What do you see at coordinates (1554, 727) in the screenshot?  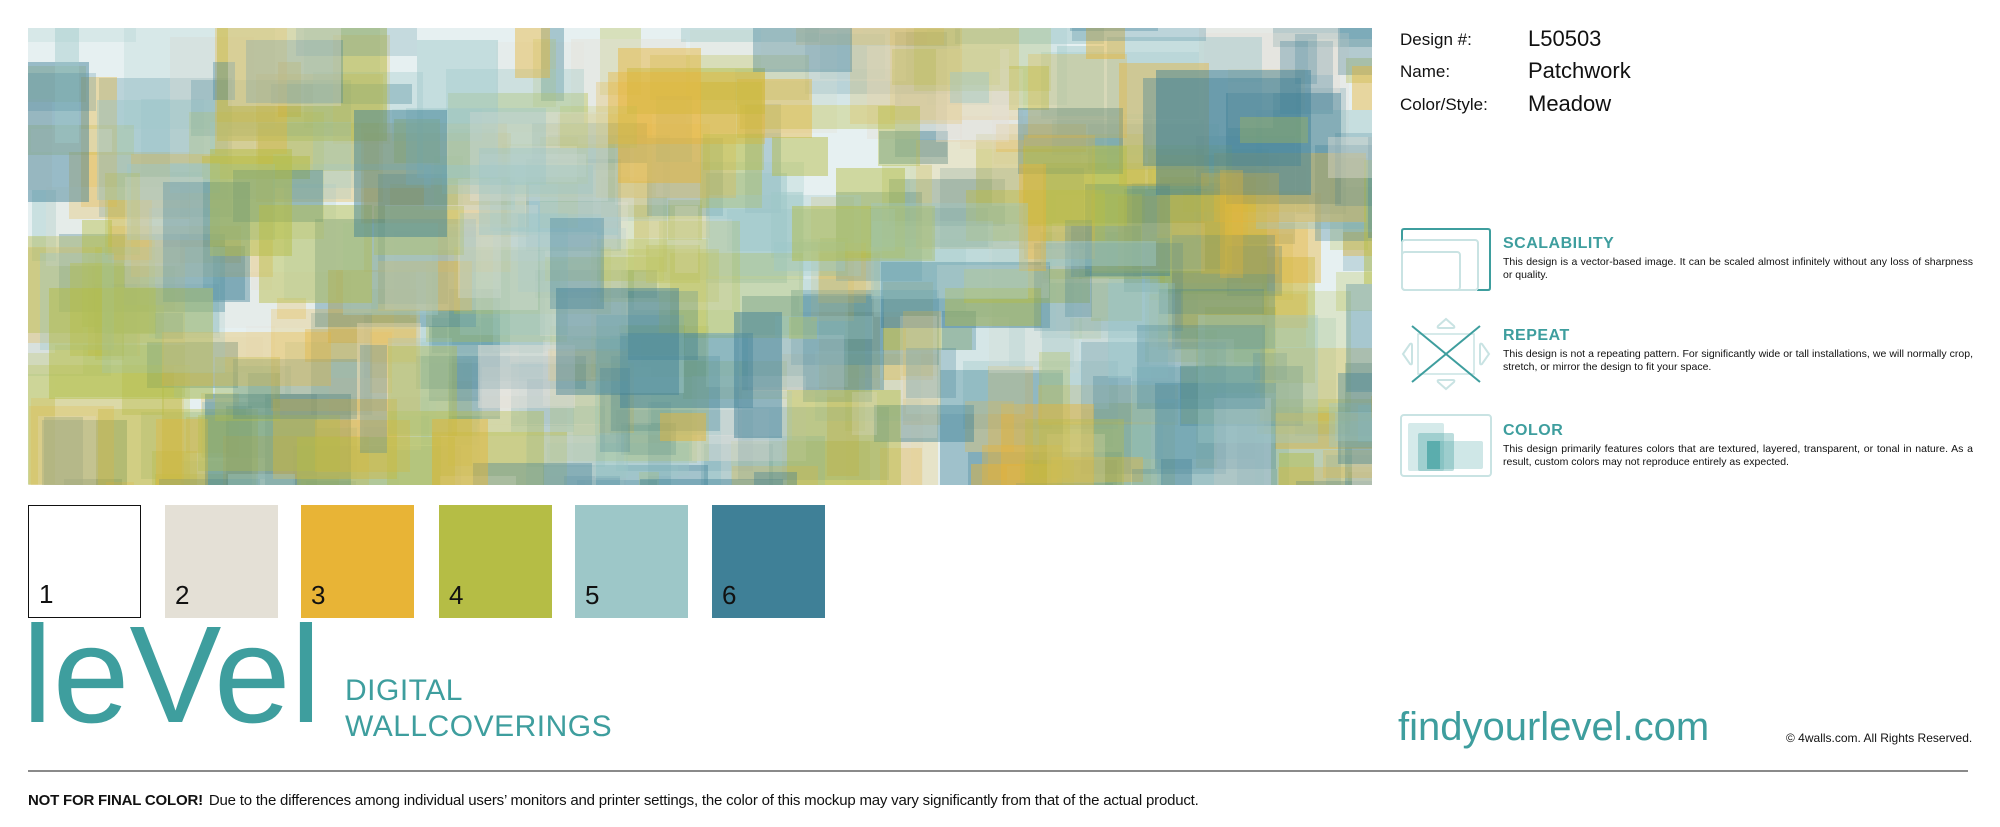 I see `website-link: findyourlevel.com` at bounding box center [1554, 727].